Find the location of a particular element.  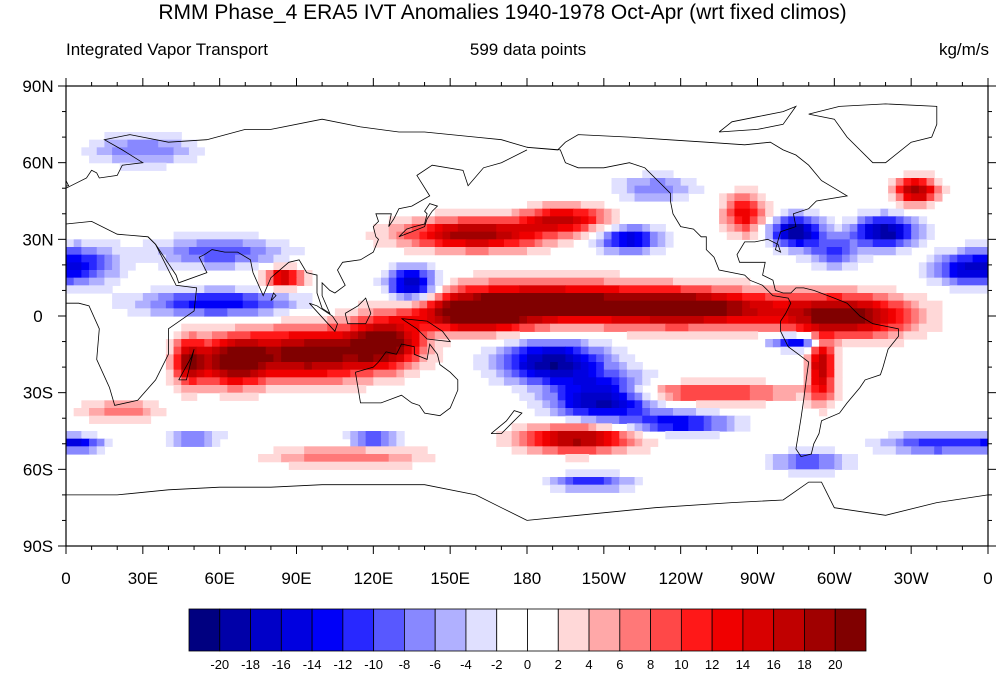

colorbar-label: -16 is located at coordinates (281, 664).